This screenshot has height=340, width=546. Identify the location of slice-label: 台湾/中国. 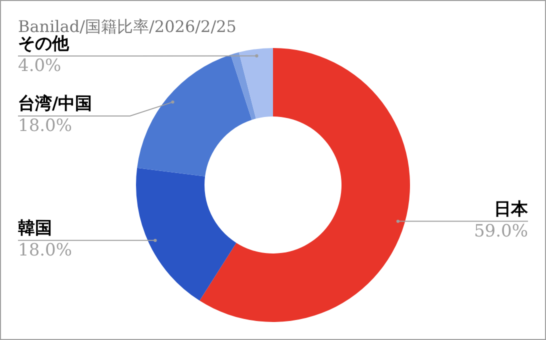
(55, 104).